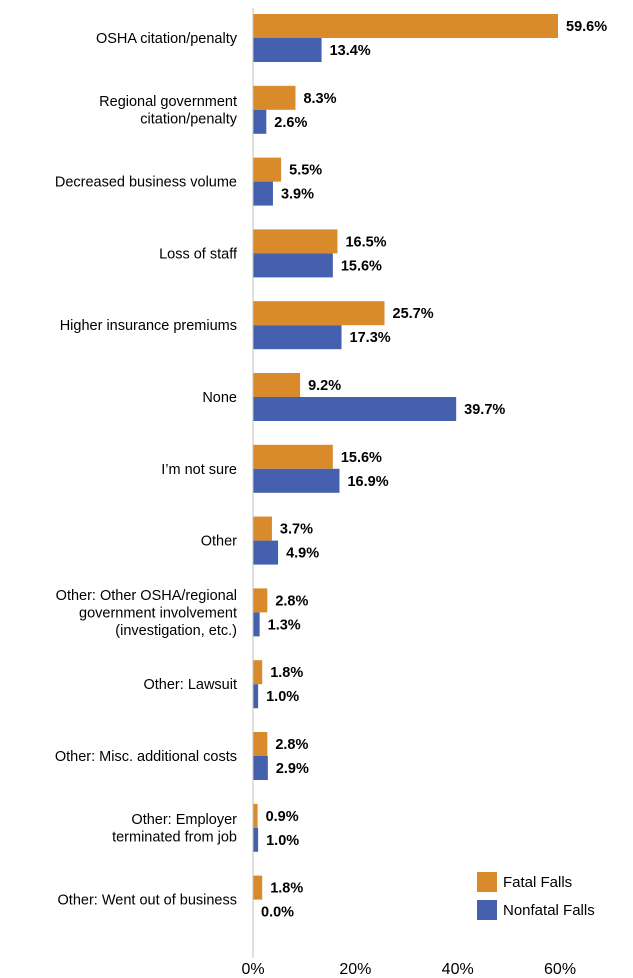 The image size is (633, 978). I want to click on category-label: Other: Lawsuit, so click(191, 685).